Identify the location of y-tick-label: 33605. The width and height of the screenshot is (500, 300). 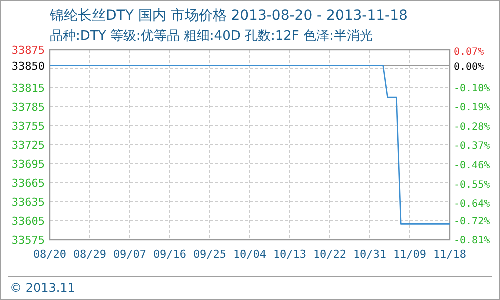
(28, 221).